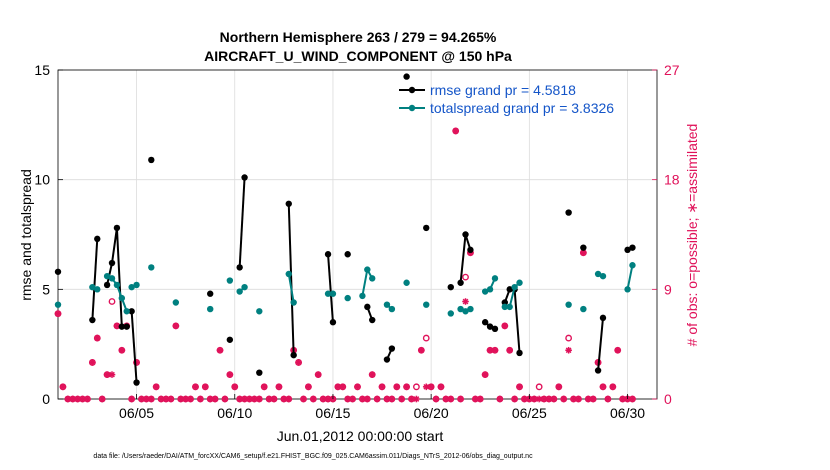 This screenshot has height=470, width=830. What do you see at coordinates (672, 70) in the screenshot?
I see `y2-tick-label: 27` at bounding box center [672, 70].